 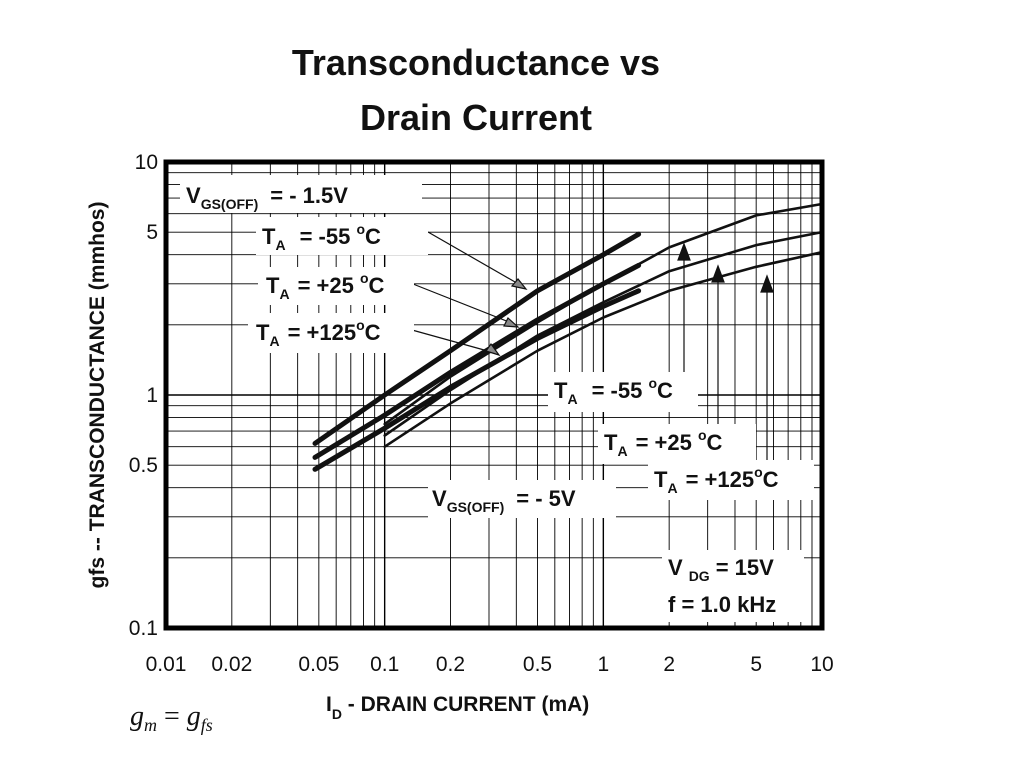 What do you see at coordinates (613, 391) in the screenshot?
I see `ta-minus55-lower-label: TA = -55 oC` at bounding box center [613, 391].